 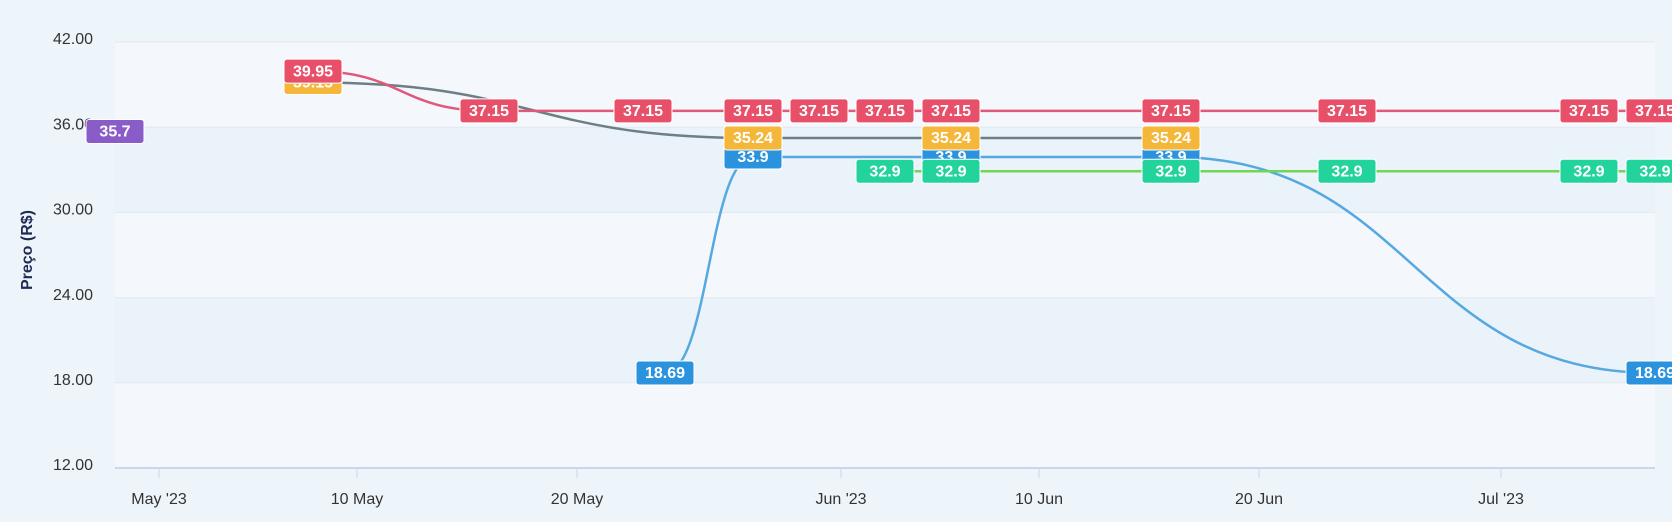 I want to click on y-tick-label: 18.00, so click(x=73, y=380).